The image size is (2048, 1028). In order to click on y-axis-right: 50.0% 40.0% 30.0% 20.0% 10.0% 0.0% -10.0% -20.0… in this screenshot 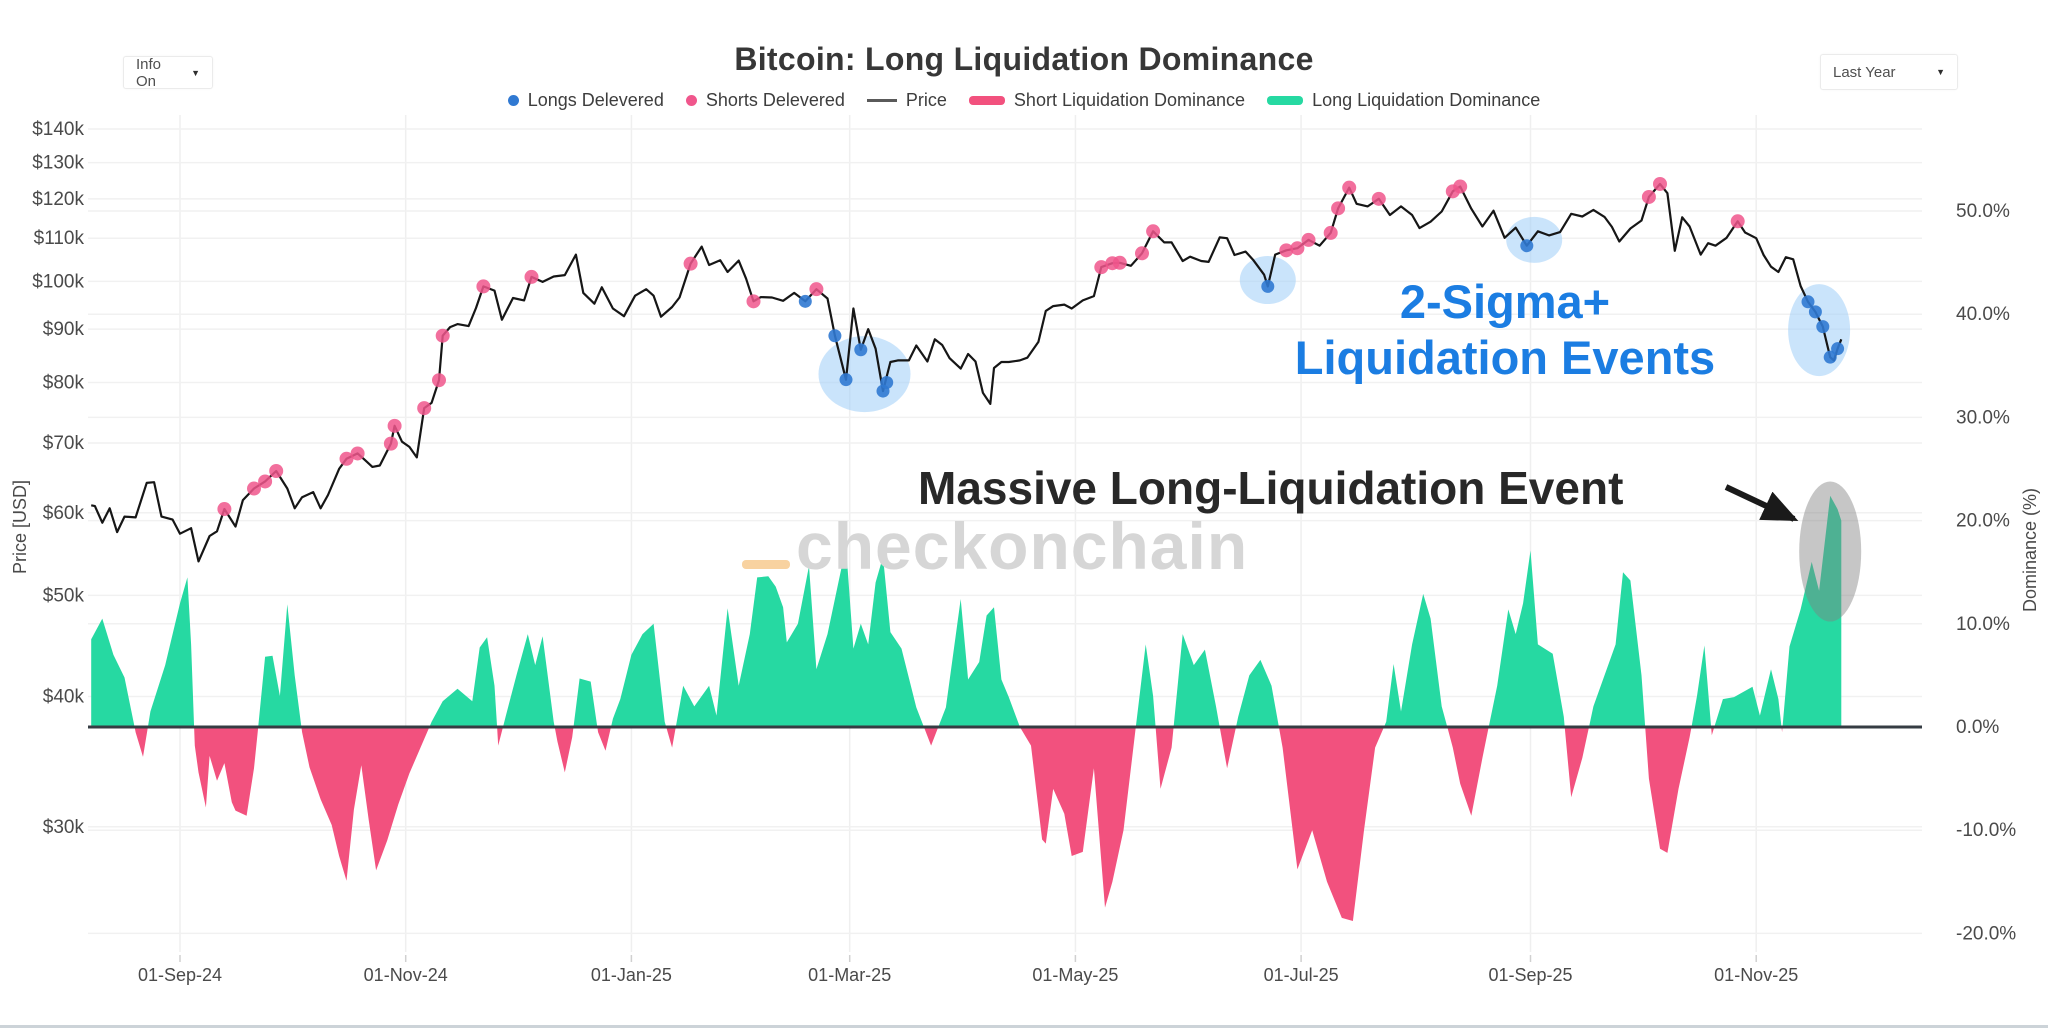, I will do `click(1986, 572)`.